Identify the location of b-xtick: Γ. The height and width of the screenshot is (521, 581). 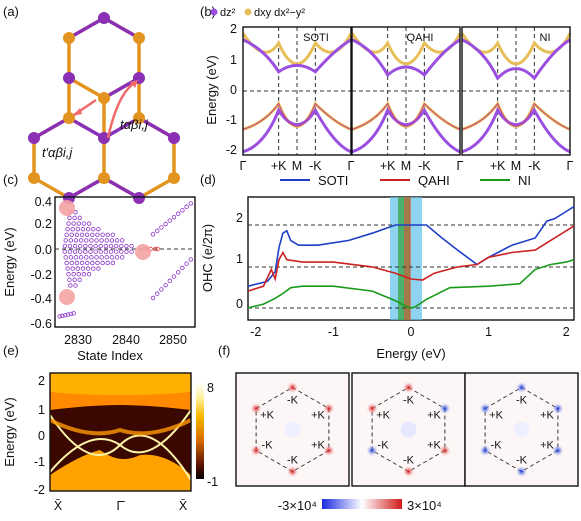
(570, 166).